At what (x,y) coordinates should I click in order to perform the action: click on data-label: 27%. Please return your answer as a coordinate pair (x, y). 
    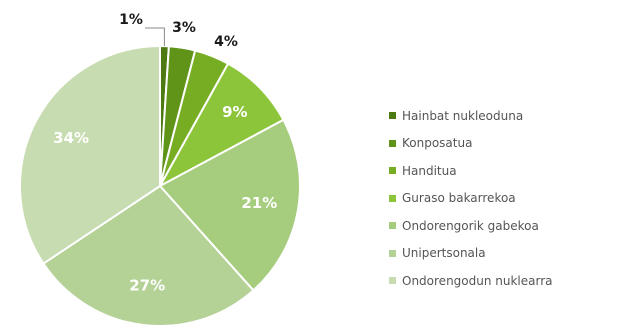
    Looking at the image, I should click on (147, 286).